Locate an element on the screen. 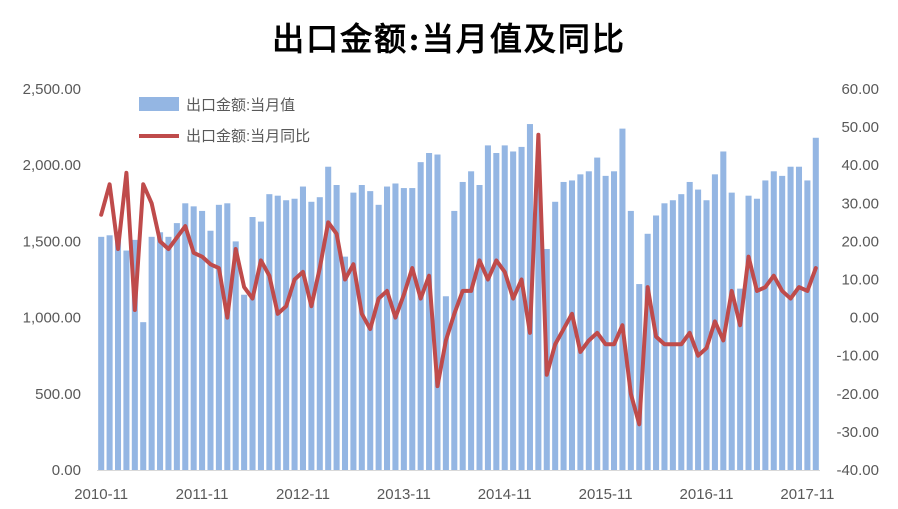 The image size is (898, 509). right-tick-label: 10.00 is located at coordinates (860, 280).